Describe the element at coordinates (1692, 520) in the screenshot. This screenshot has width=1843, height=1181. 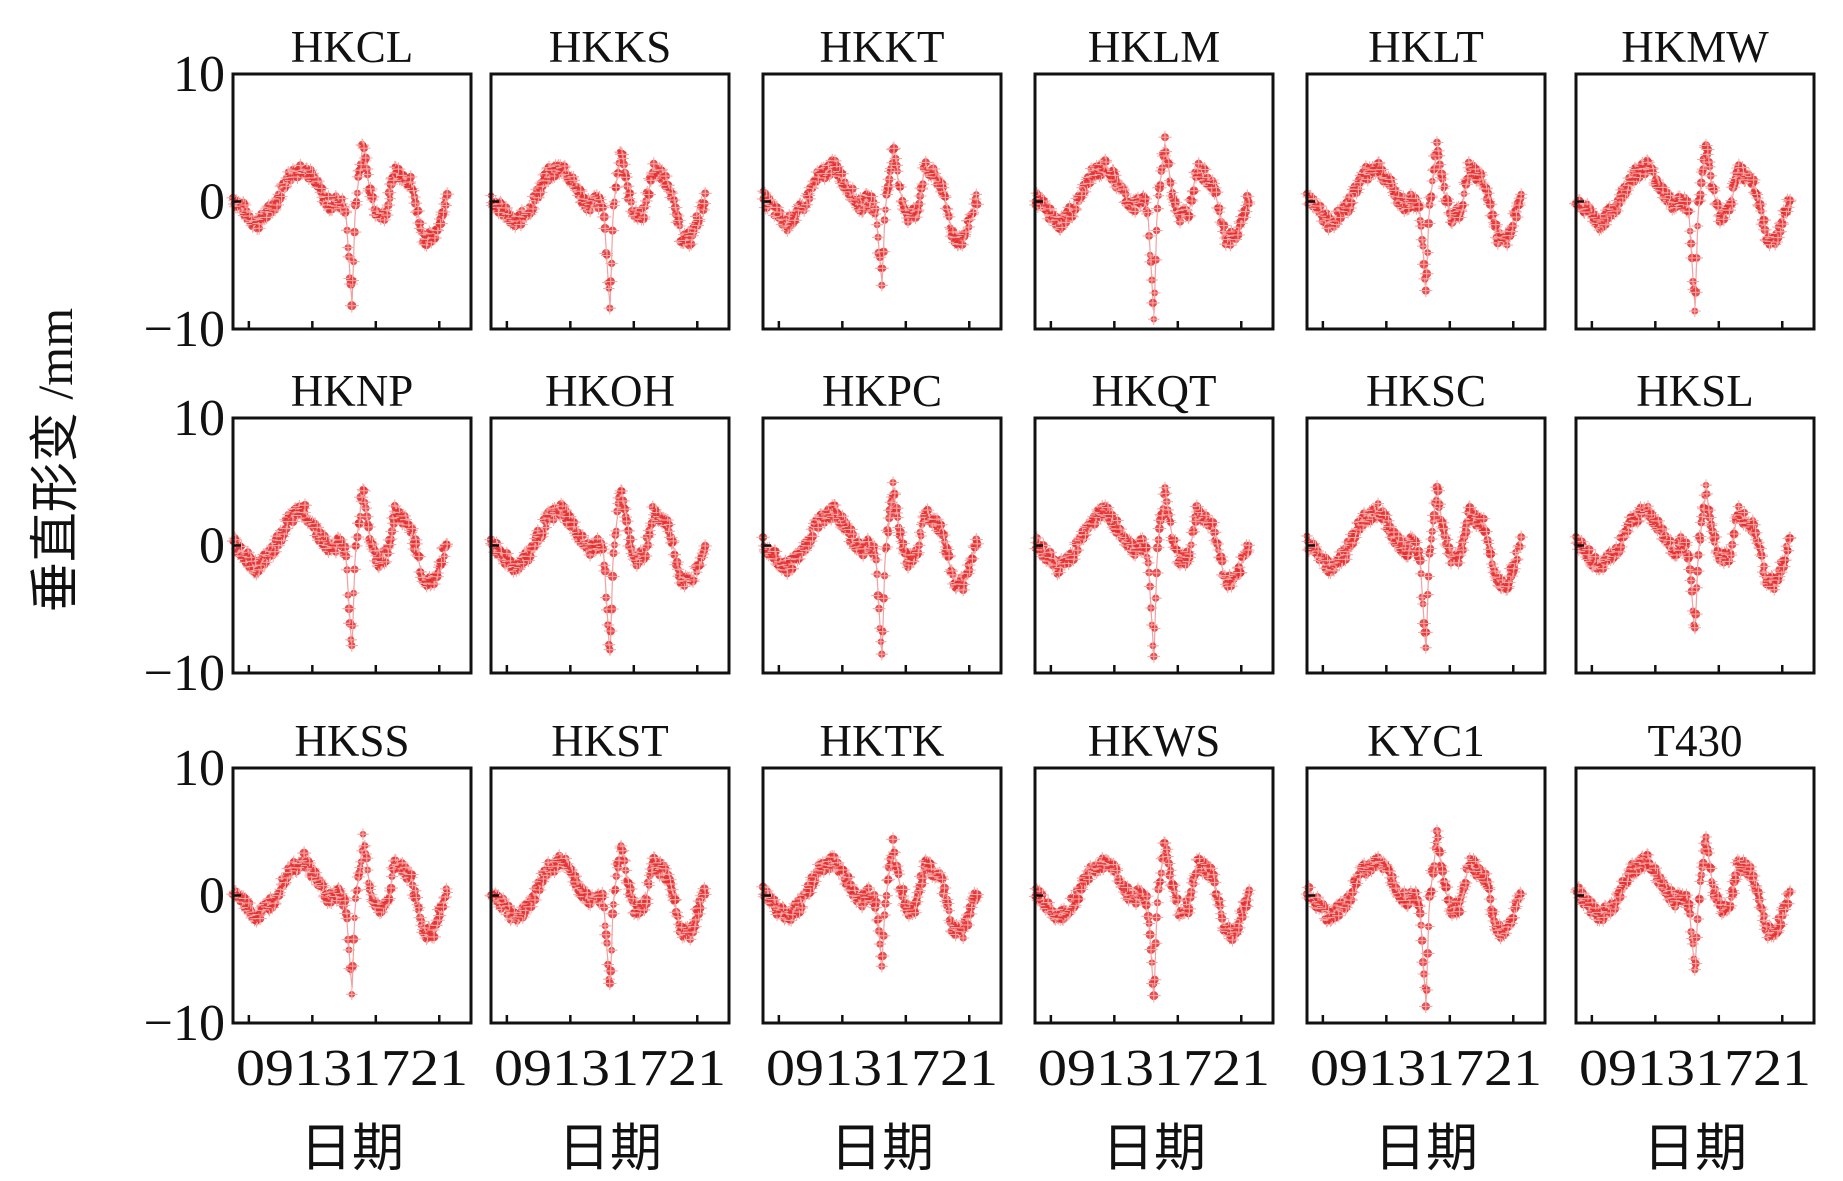
I see `panel-hksl: HKSL` at that location.